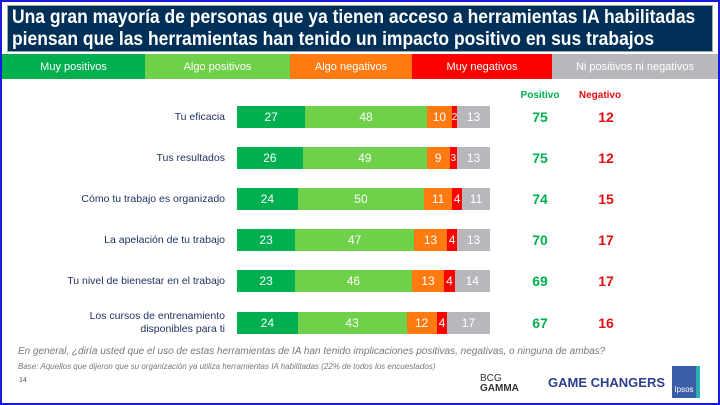 The height and width of the screenshot is (405, 720). I want to click on legend-item: Algo positivos, so click(217, 66).